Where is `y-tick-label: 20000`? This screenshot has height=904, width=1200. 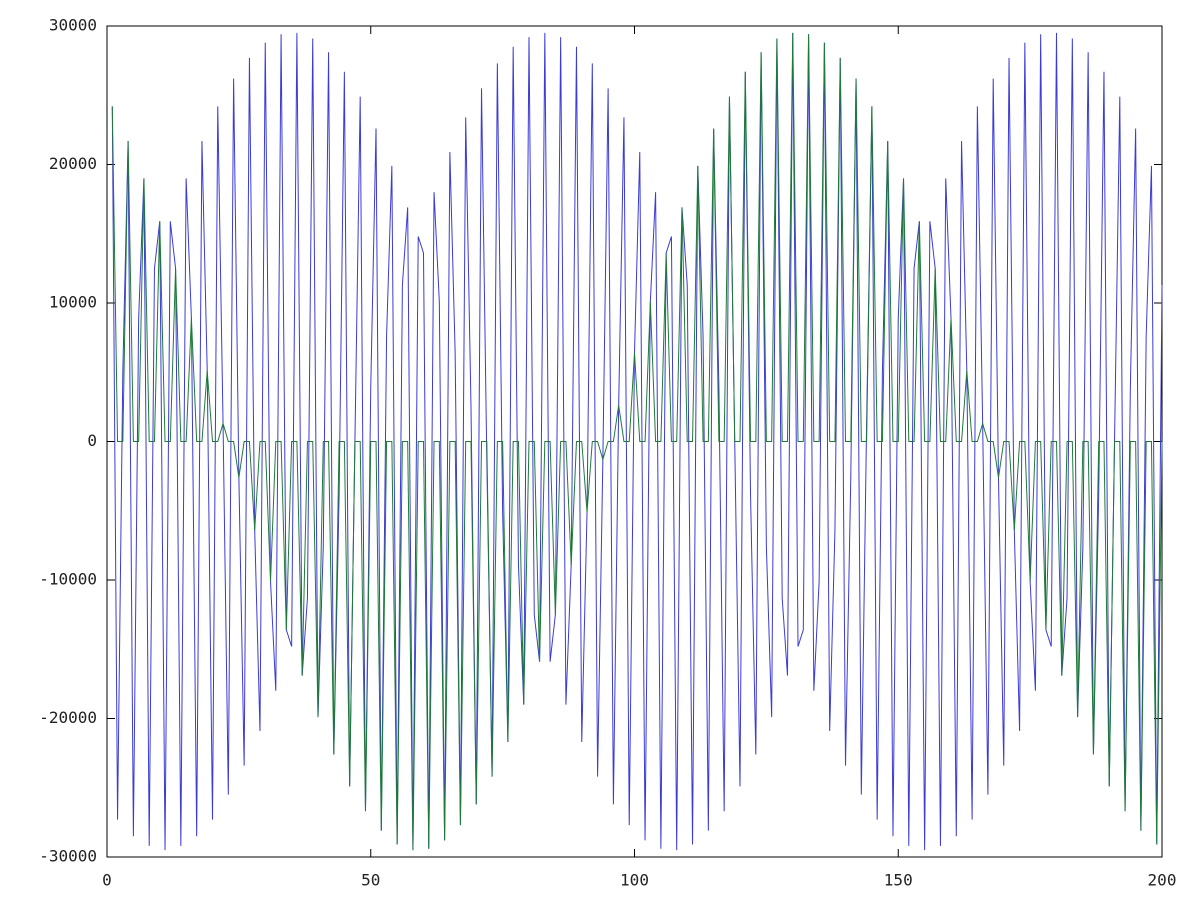 y-tick-label: 20000 is located at coordinates (73, 163).